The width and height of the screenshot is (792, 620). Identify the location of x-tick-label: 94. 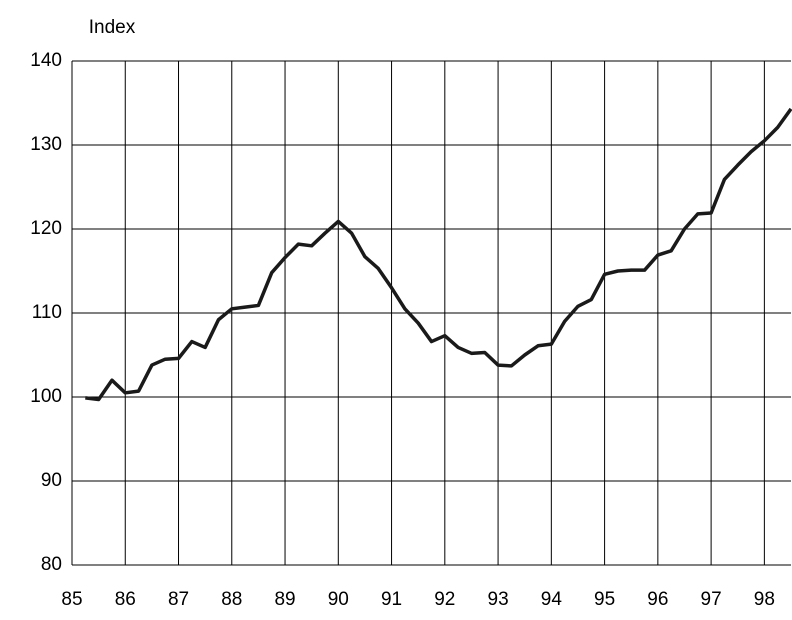
(552, 599).